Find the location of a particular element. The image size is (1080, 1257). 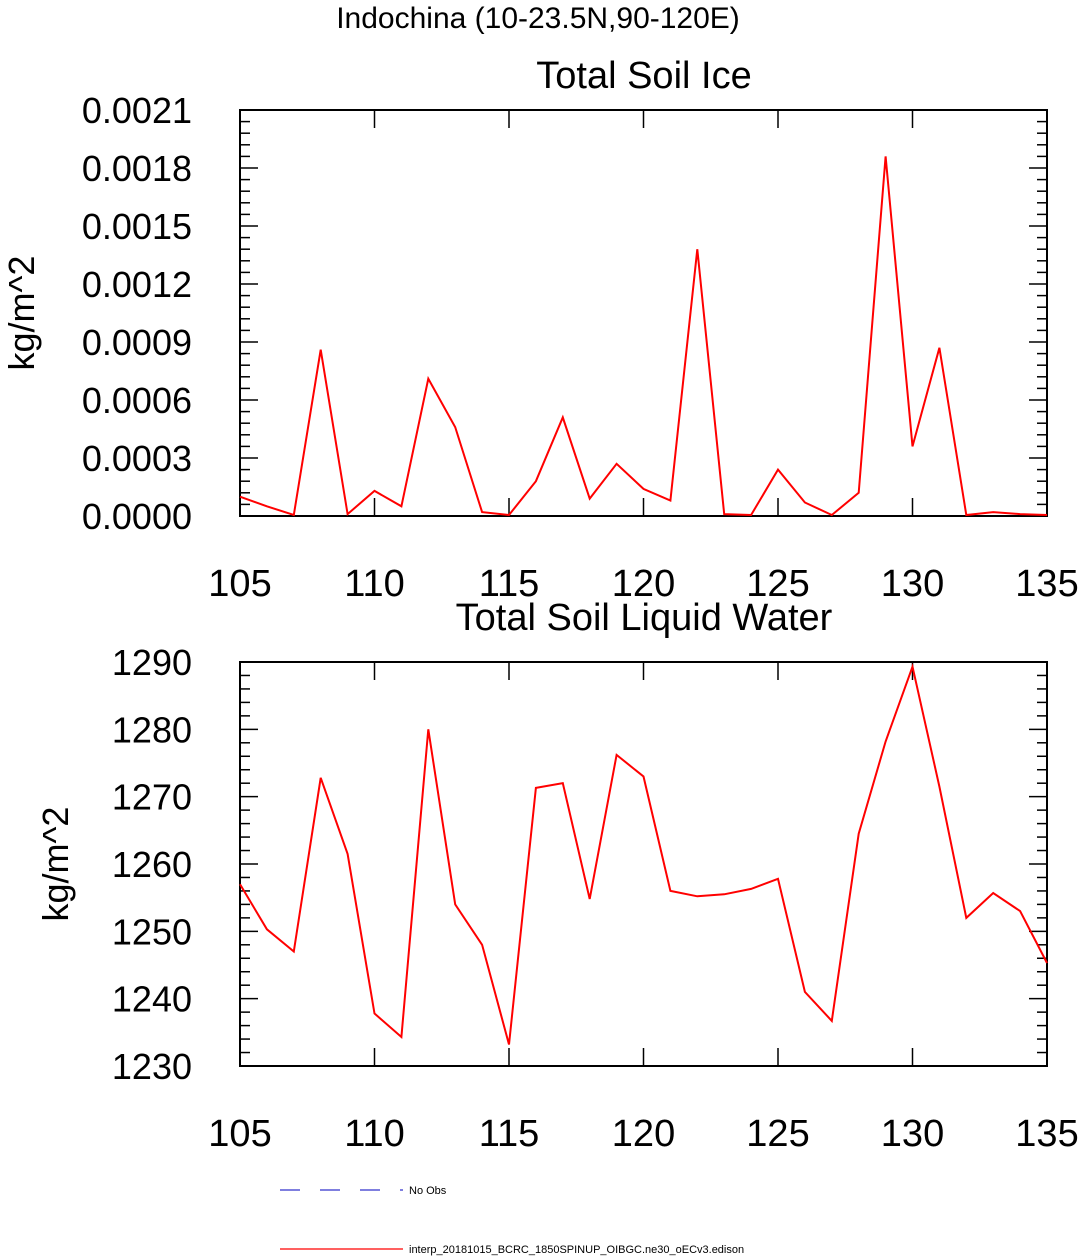

soil-liquid-water-ylabel: kg/m^2 is located at coordinates (55, 864).